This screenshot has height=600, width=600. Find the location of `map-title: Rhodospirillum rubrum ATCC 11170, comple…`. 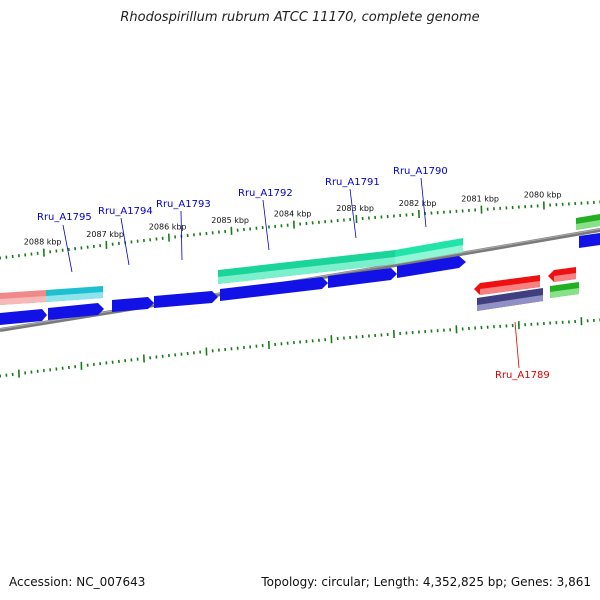

map-title: Rhodospirillum rubrum ATCC 11170, comple… is located at coordinates (300, 17).